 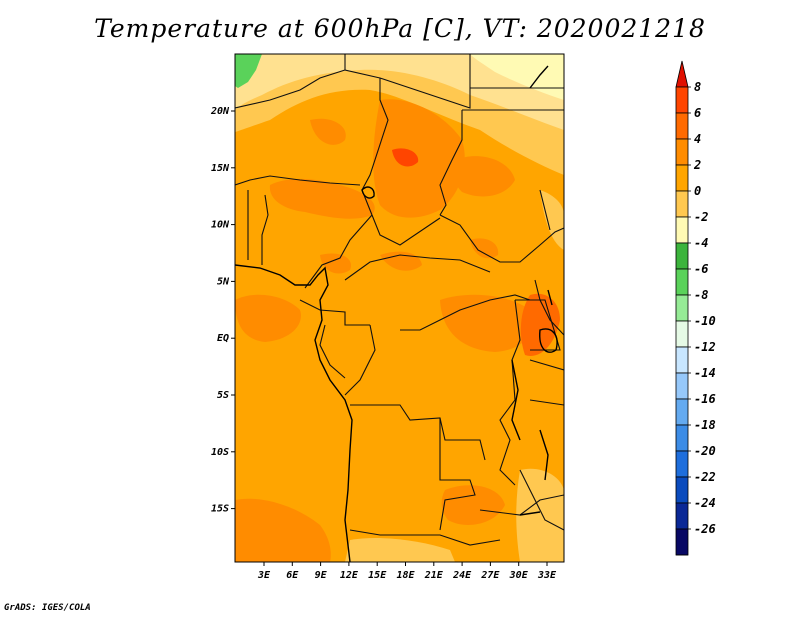 What do you see at coordinates (548, 340) in the screenshot?
I see `lake-victoria` at bounding box center [548, 340].